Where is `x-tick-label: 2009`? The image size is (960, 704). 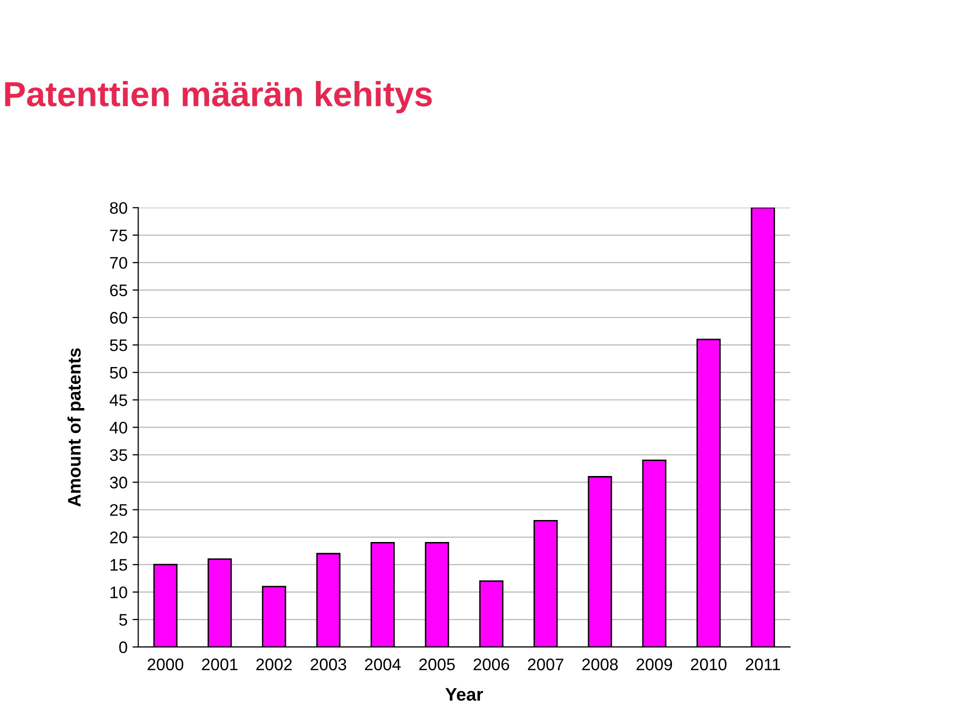 x-tick-label: 2009 is located at coordinates (654, 664).